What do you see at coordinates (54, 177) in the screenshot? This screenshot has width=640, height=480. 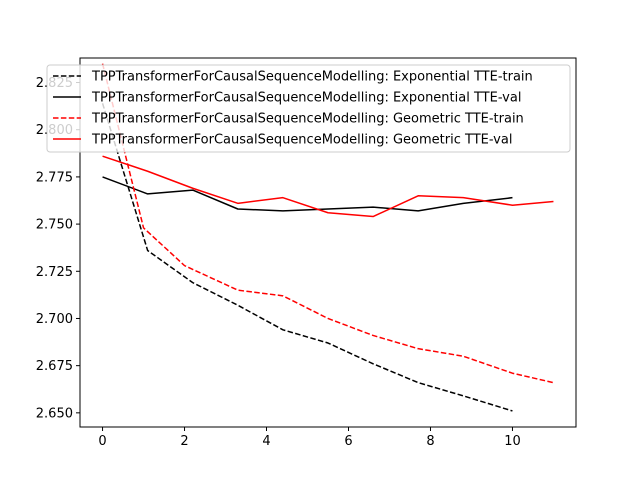 I see `y-tick-label: 2.775` at bounding box center [54, 177].